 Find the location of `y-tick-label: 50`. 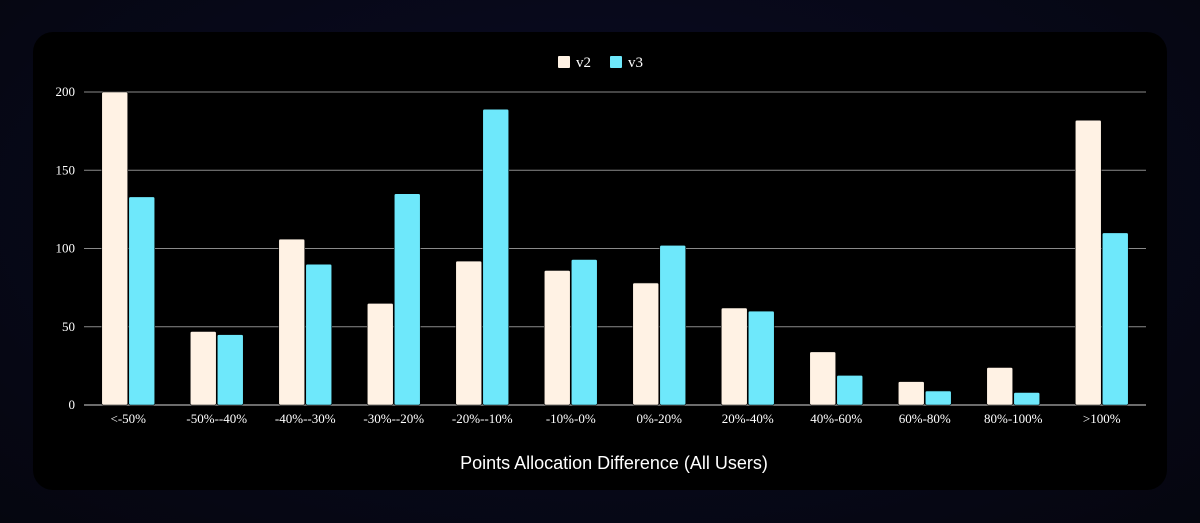

y-tick-label: 50 is located at coordinates (68, 326).